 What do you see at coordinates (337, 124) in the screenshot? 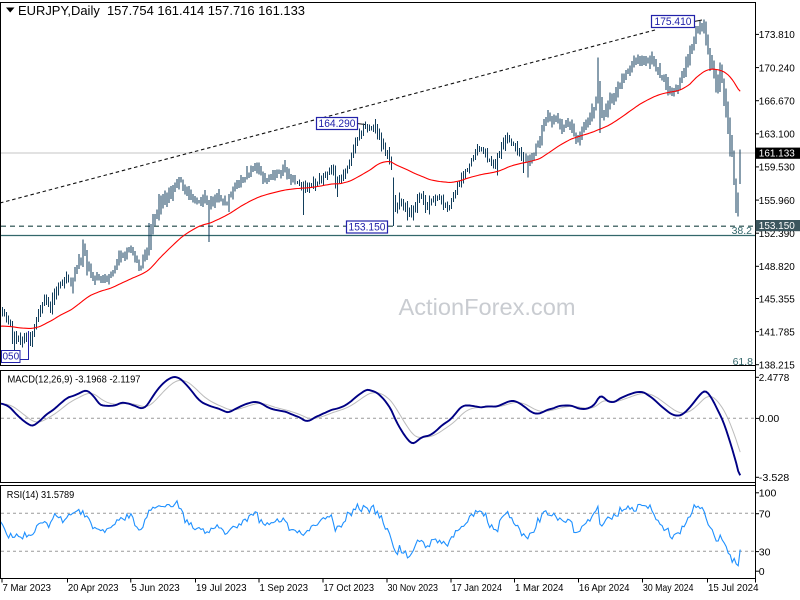
I see `svg-text: 164.290` at bounding box center [337, 124].